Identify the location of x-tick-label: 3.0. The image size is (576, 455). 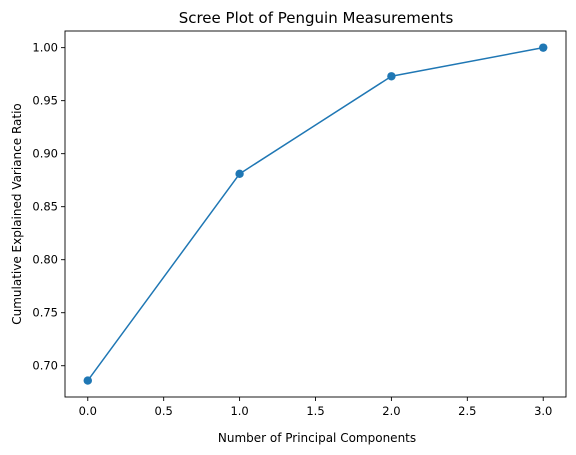
(543, 411).